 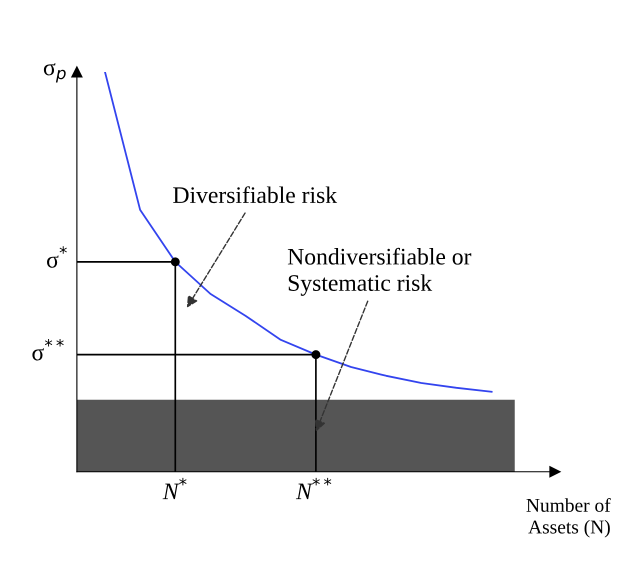 I want to click on x-tick-label: N$^{*}$, so click(x=174, y=489).